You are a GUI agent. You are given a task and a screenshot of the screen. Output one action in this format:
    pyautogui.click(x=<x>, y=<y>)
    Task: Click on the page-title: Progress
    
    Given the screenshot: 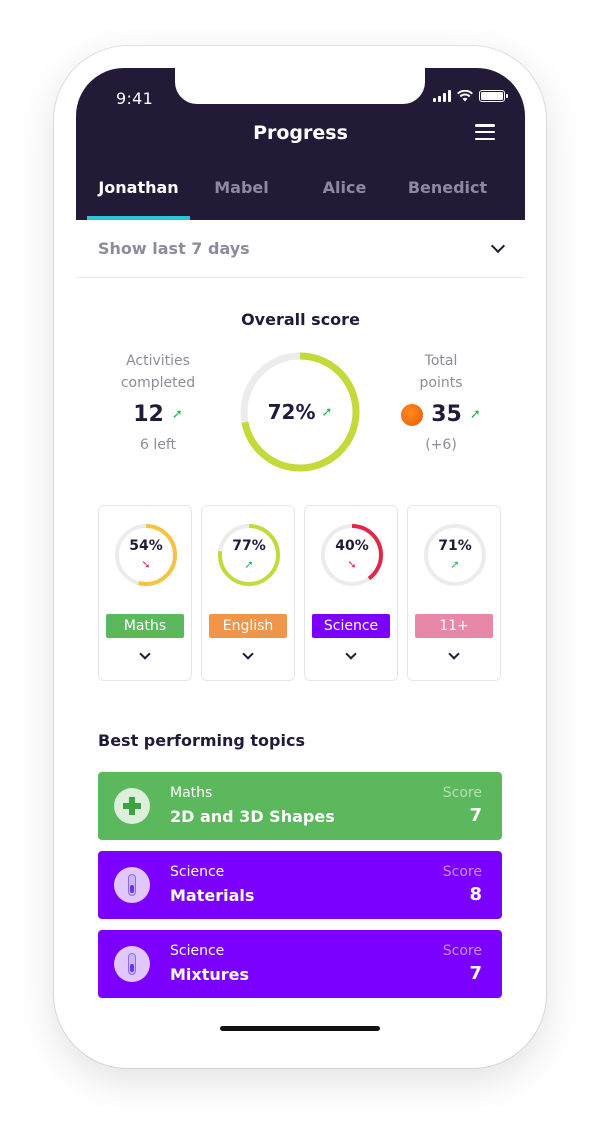 What is the action you would take?
    pyautogui.click(x=300, y=133)
    